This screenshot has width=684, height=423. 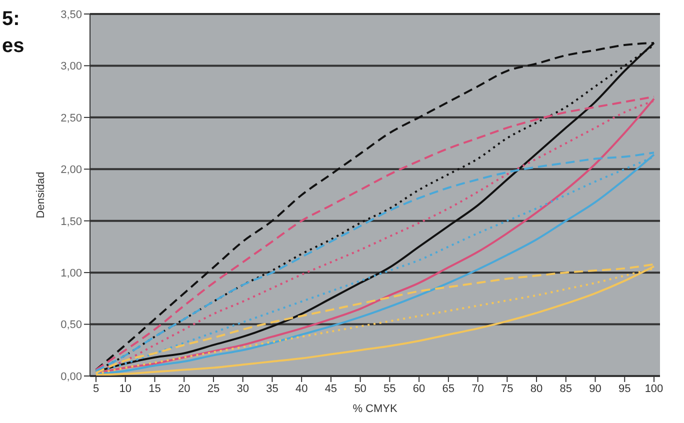 I want to click on x-tick-label: 20, so click(x=184, y=388).